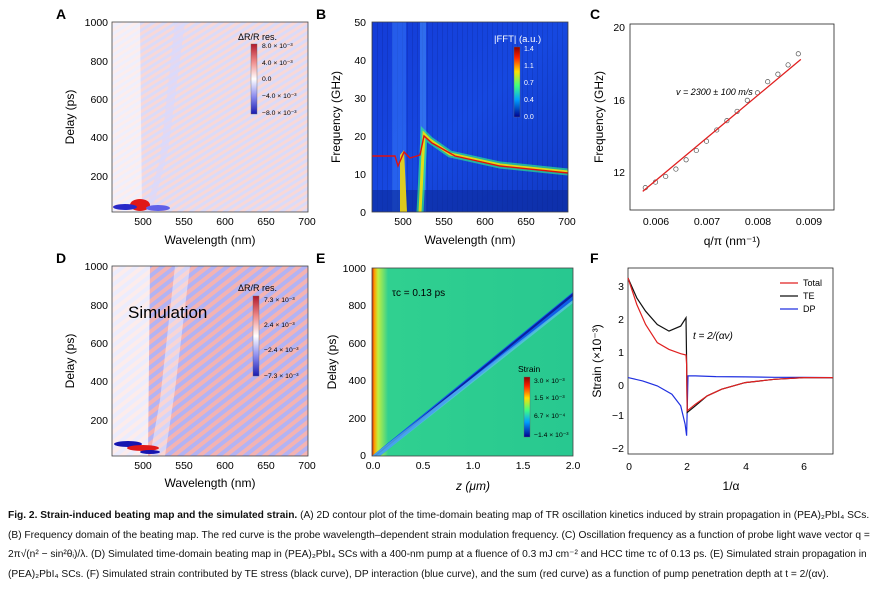 This screenshot has height=602, width=883. Describe the element at coordinates (279, 300) in the screenshot. I see `svg-text: 7.3 × 10⁻³` at that location.